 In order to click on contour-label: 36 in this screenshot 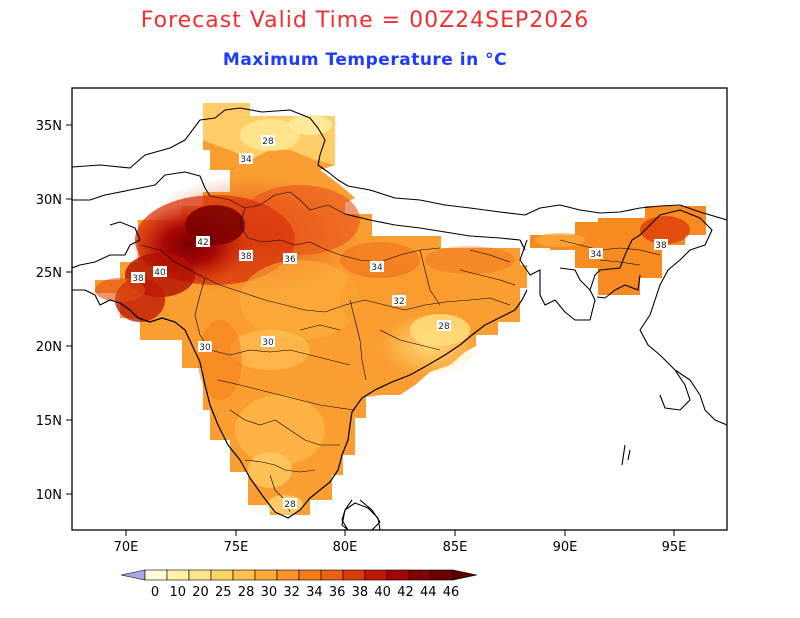, I will do `click(290, 260)`.